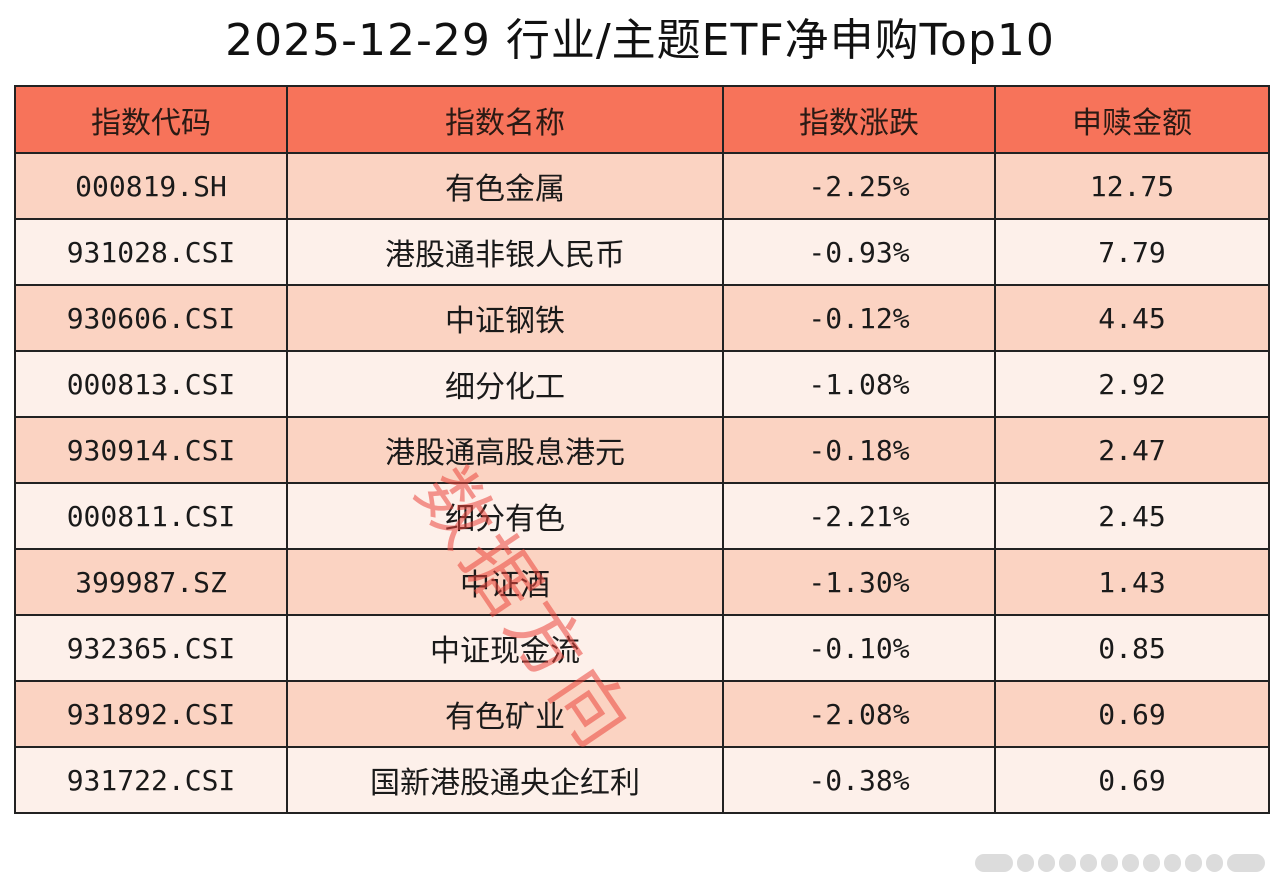 This screenshot has height=895, width=1280. I want to click on table-row: 399987.SZ 中证酒 -1.30% 1.43, so click(642, 582).